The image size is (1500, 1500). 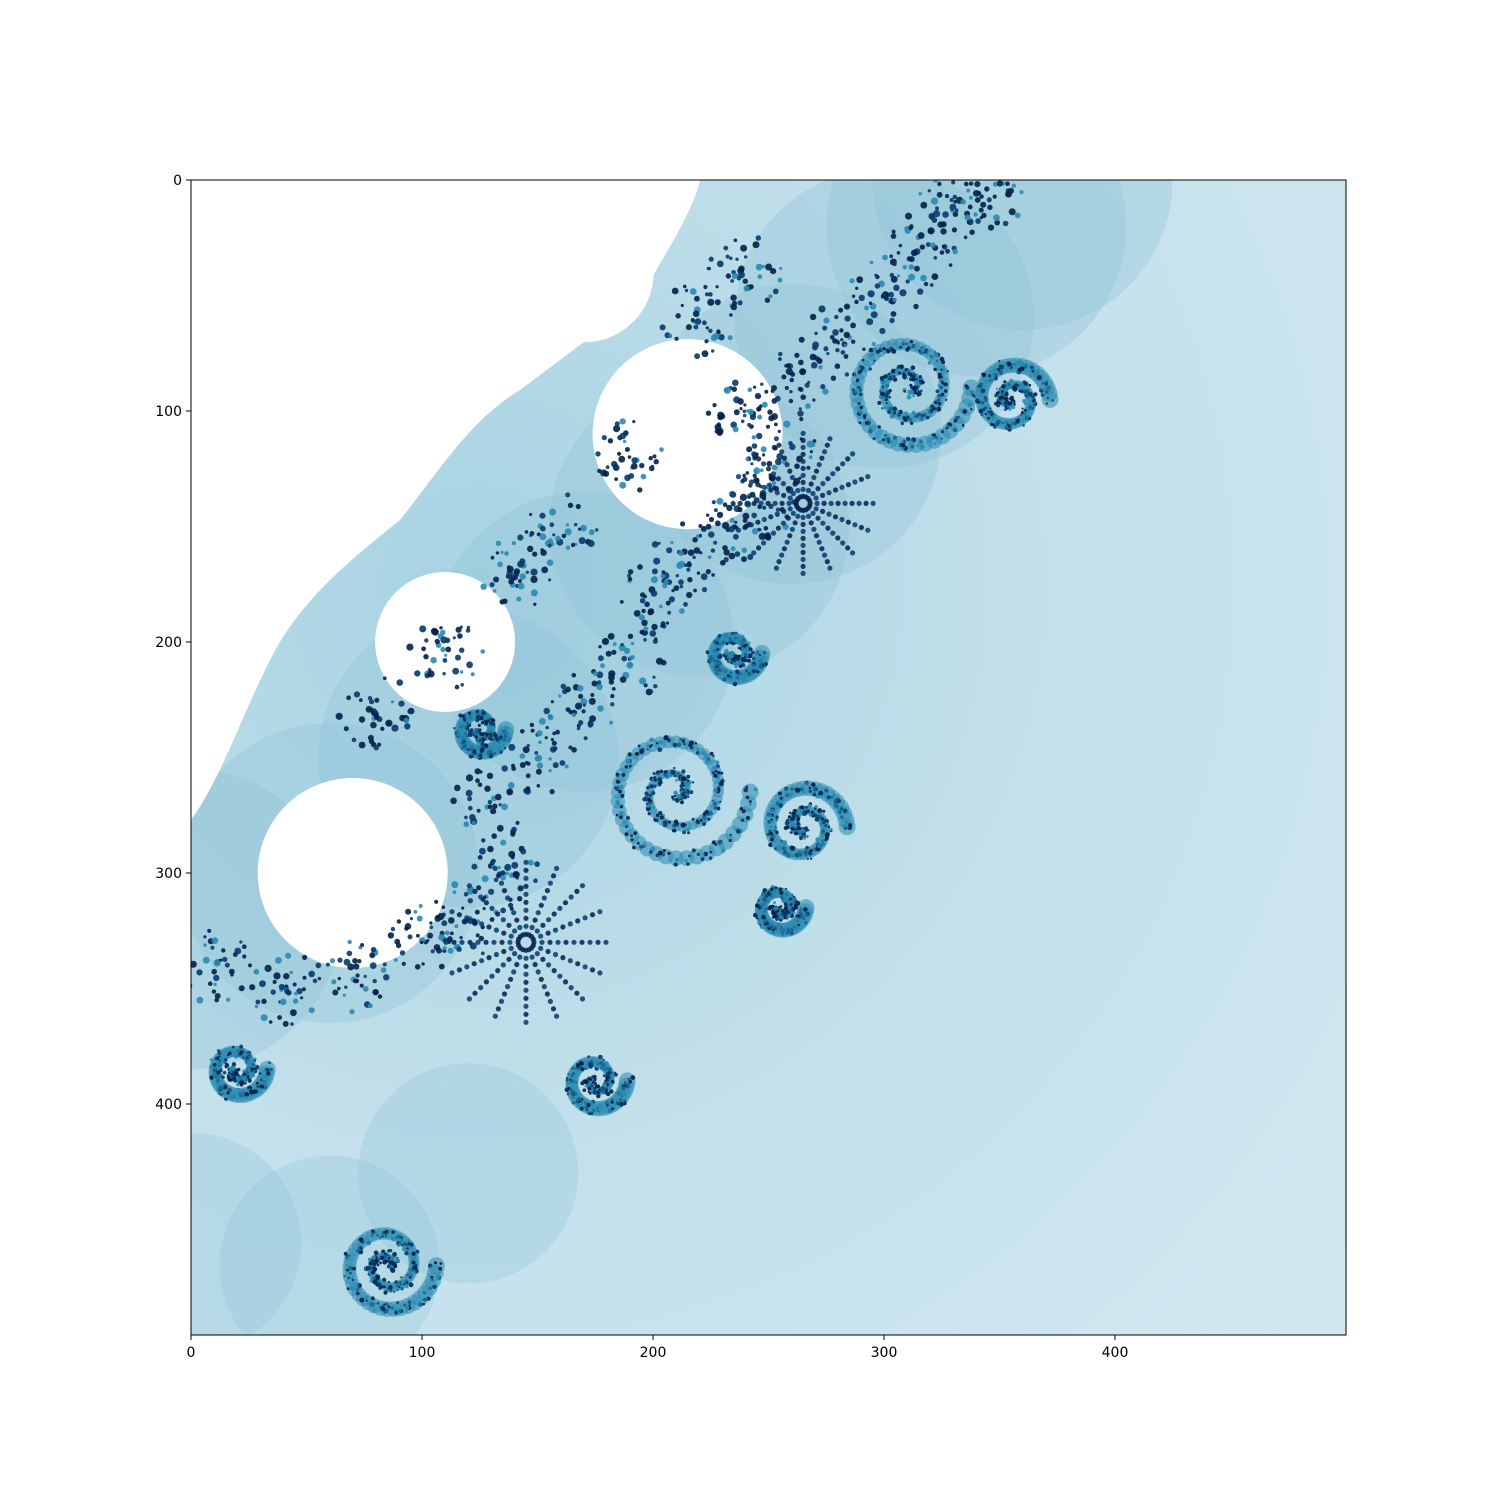 I want to click on y-axis: 0 100 200 300 400, so click(x=173, y=643).